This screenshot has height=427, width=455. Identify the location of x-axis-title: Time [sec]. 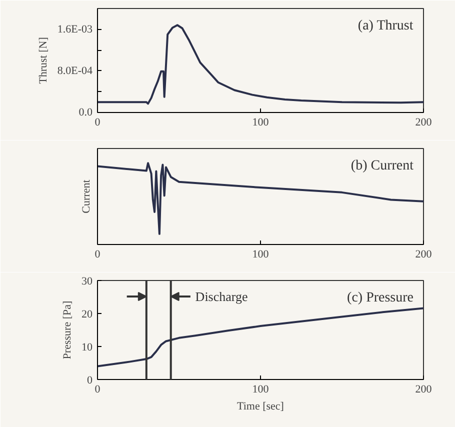
(260, 406).